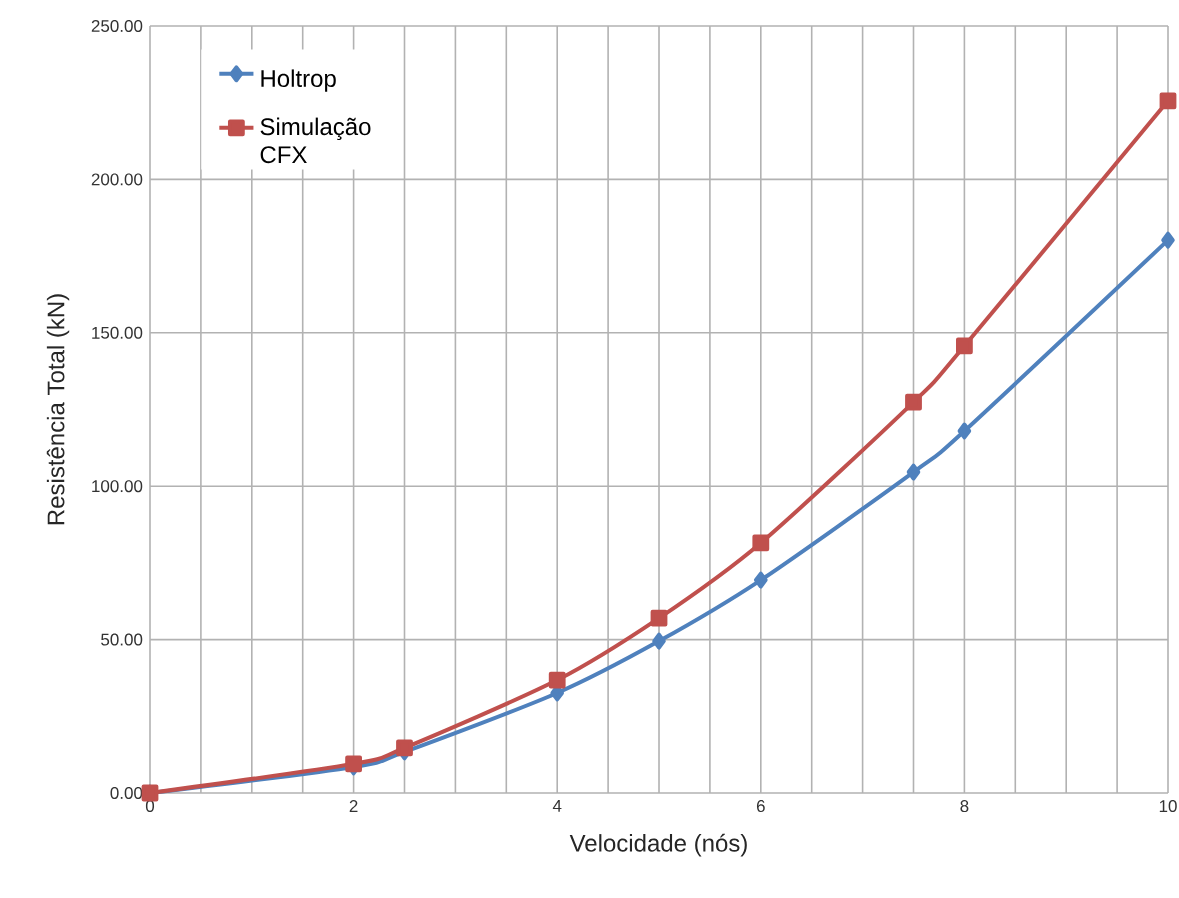 The width and height of the screenshot is (1179, 898). Describe the element at coordinates (117, 25) in the screenshot. I see `y-tick-label: 250.00` at that location.